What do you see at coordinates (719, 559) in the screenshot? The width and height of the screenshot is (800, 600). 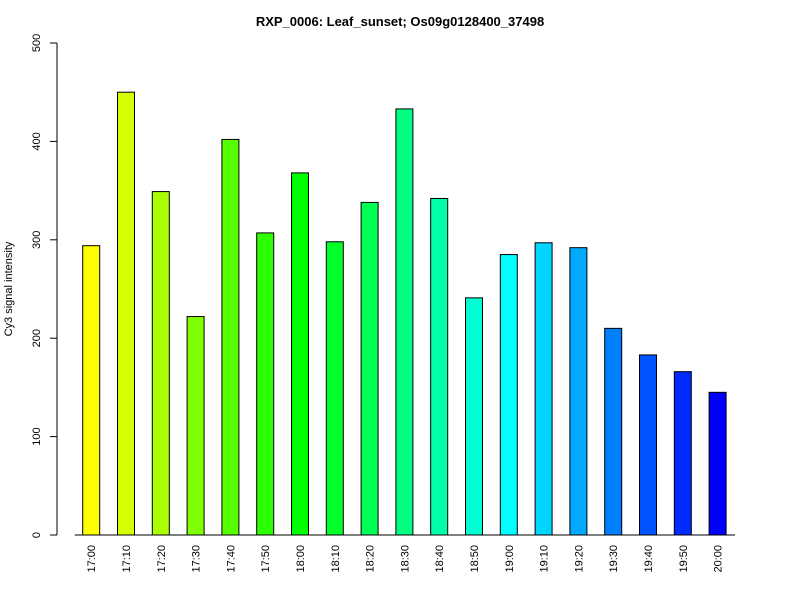 I see `x-tick-label: 20:00` at bounding box center [719, 559].